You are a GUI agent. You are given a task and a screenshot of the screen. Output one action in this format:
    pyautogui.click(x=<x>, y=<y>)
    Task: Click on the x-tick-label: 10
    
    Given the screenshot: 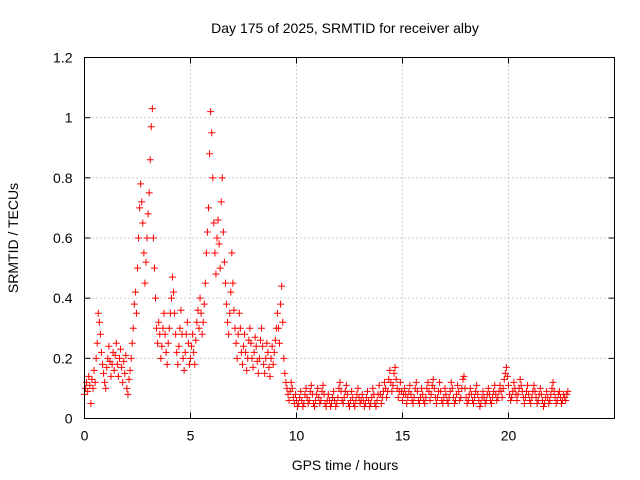 What is the action you would take?
    pyautogui.click(x=297, y=436)
    